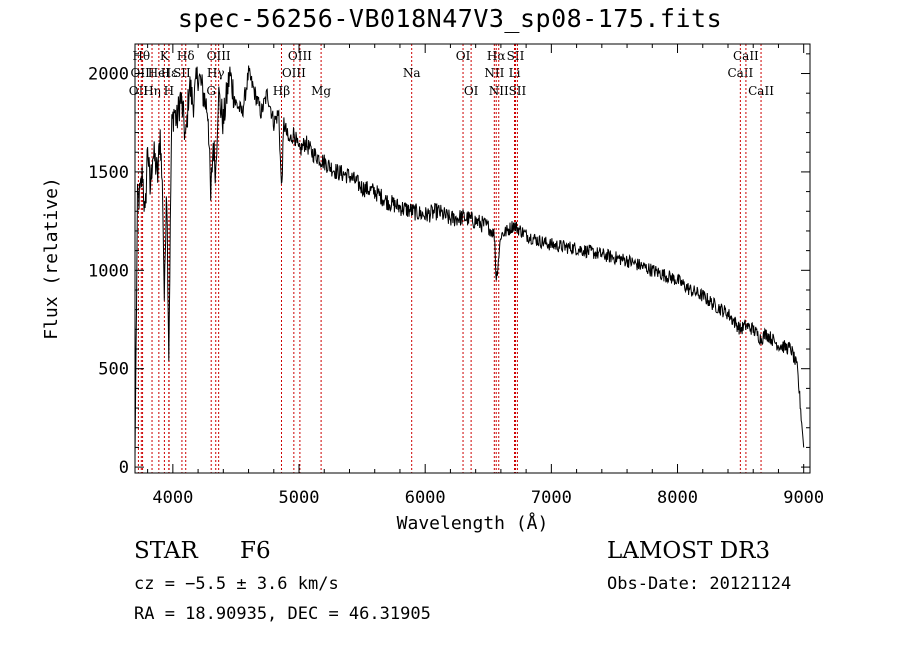 The width and height of the screenshot is (900, 649). What do you see at coordinates (165, 56) in the screenshot?
I see `line-label: K` at bounding box center [165, 56].